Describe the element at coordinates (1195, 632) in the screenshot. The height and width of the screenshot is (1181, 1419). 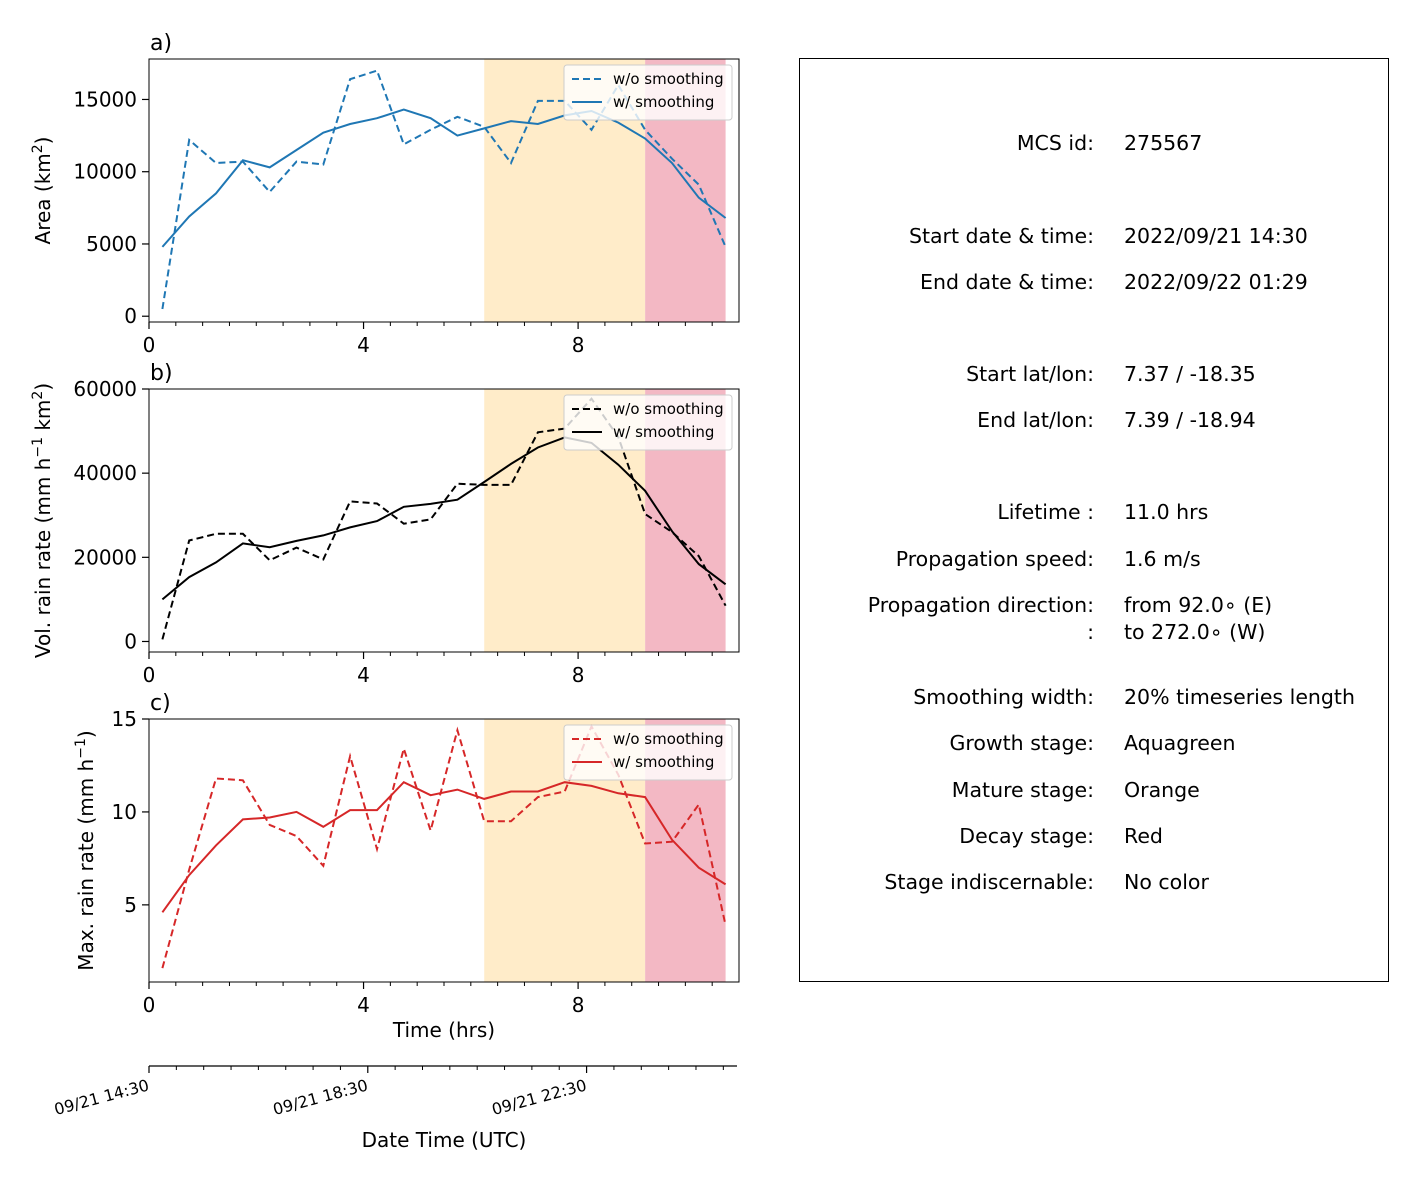
I see `info-value: to 272.0∘ (W)` at that location.